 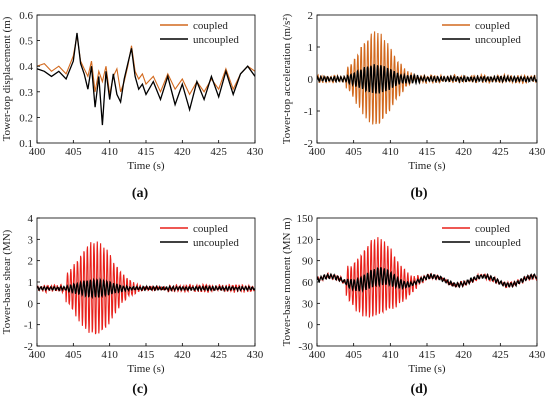 What do you see at coordinates (308, 304) in the screenshot?
I see `y-tick-label: 30` at bounding box center [308, 304].